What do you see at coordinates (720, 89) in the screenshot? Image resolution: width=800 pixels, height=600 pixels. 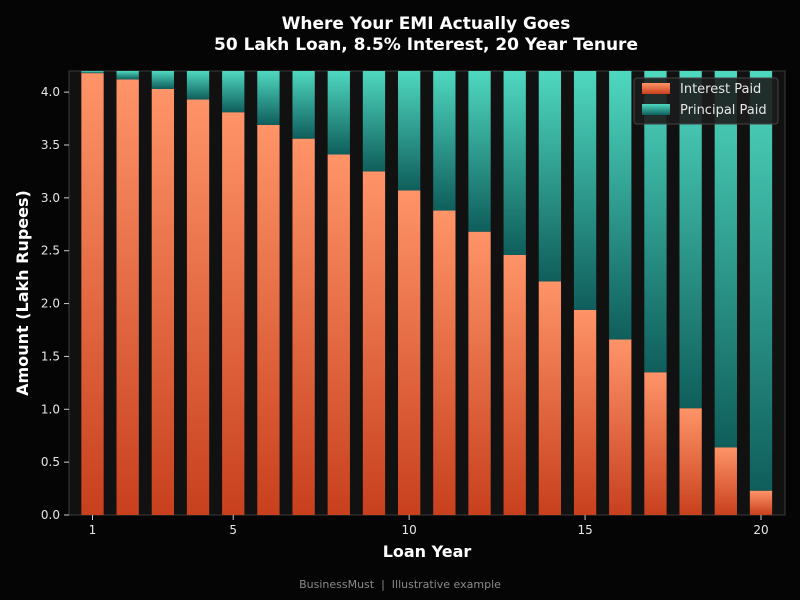 I see `legend-label-interest: Interest Paid` at bounding box center [720, 89].